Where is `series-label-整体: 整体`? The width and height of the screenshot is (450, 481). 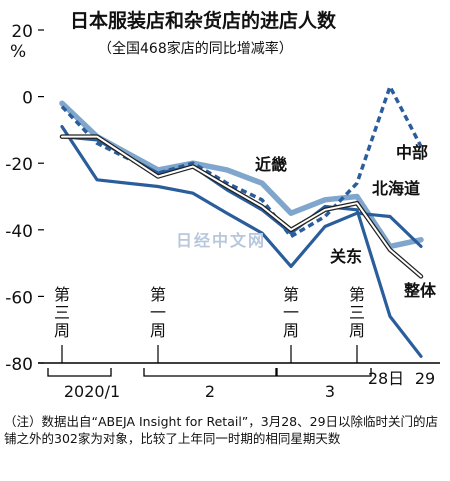
series-label-整体: 整体 is located at coordinates (420, 290).